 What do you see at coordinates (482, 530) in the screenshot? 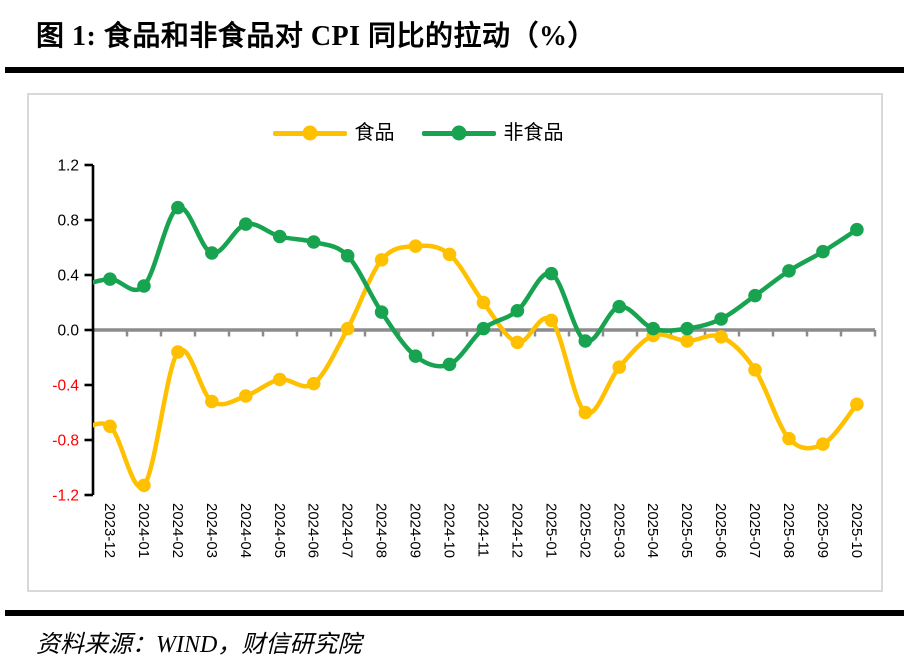
I see `x-axis-label: 2024-11` at bounding box center [482, 530].